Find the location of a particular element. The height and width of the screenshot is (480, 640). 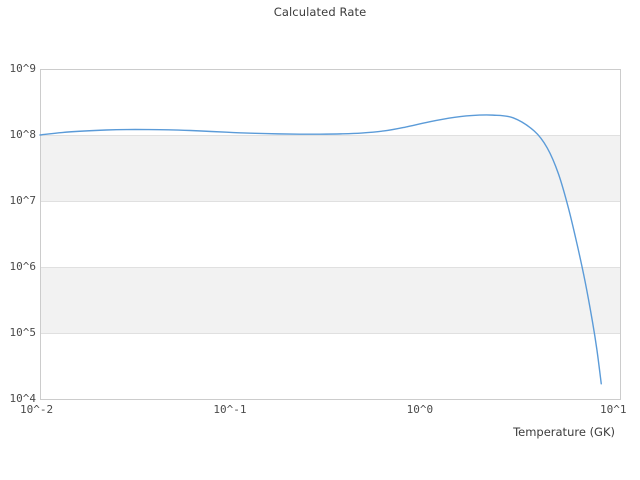

x-axis-tick-label: 10^0 is located at coordinates (420, 409).